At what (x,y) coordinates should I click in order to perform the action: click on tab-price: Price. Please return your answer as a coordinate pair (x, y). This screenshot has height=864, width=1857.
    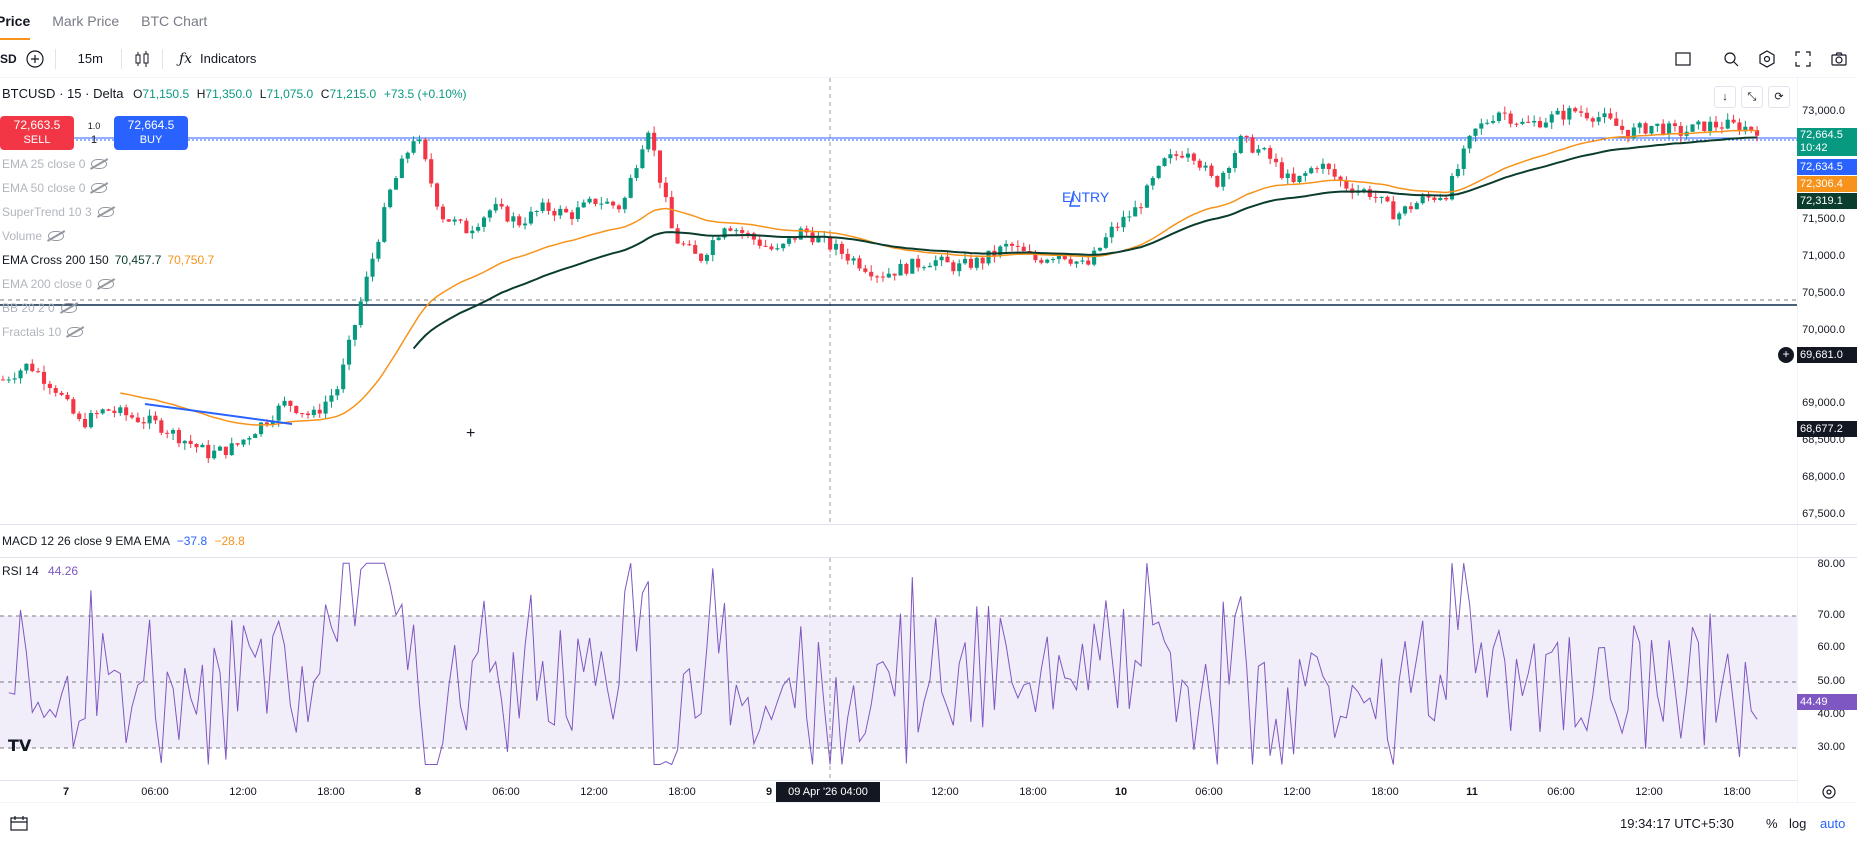
    Looking at the image, I should click on (15, 20).